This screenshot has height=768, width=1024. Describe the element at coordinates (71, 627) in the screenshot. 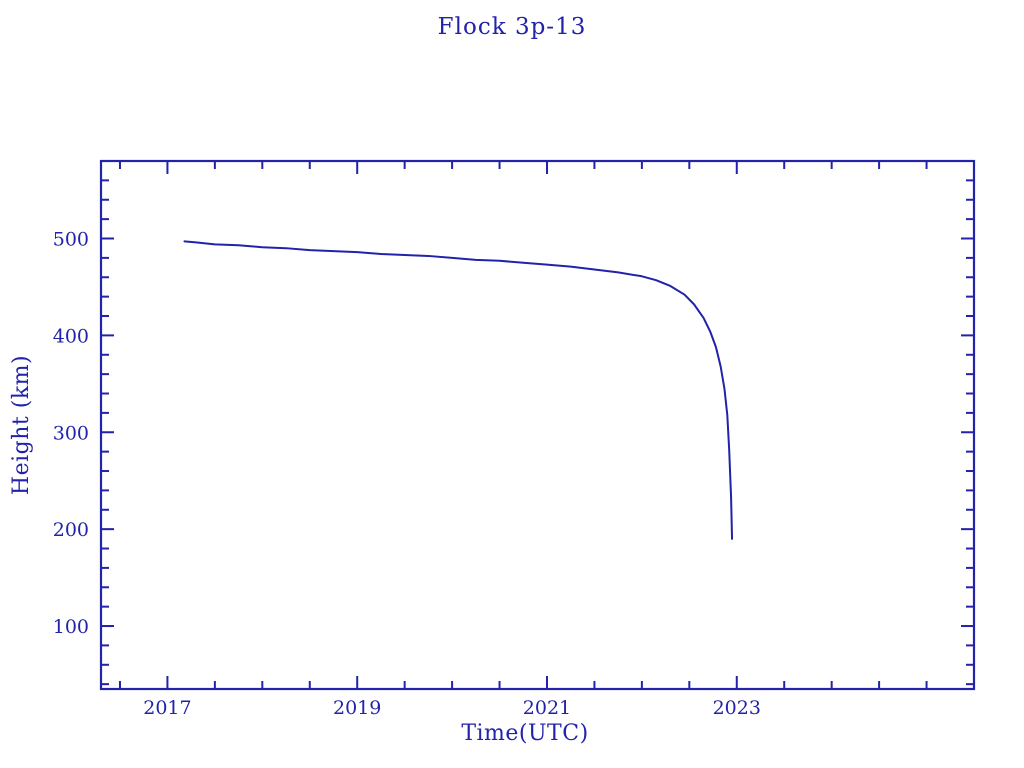

I see `y-tick-label: 100` at that location.